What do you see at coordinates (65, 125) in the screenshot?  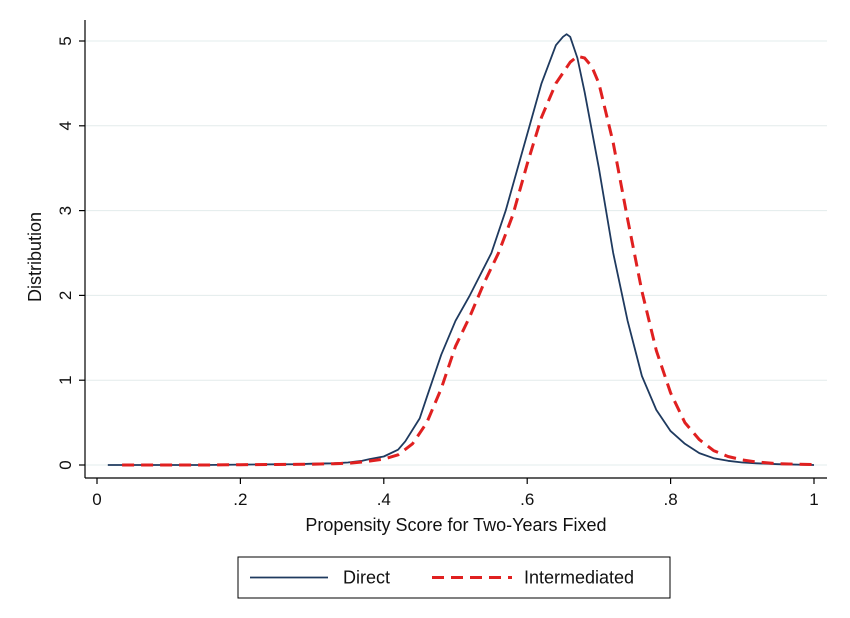 I see `y-tick-label: 4` at bounding box center [65, 125].